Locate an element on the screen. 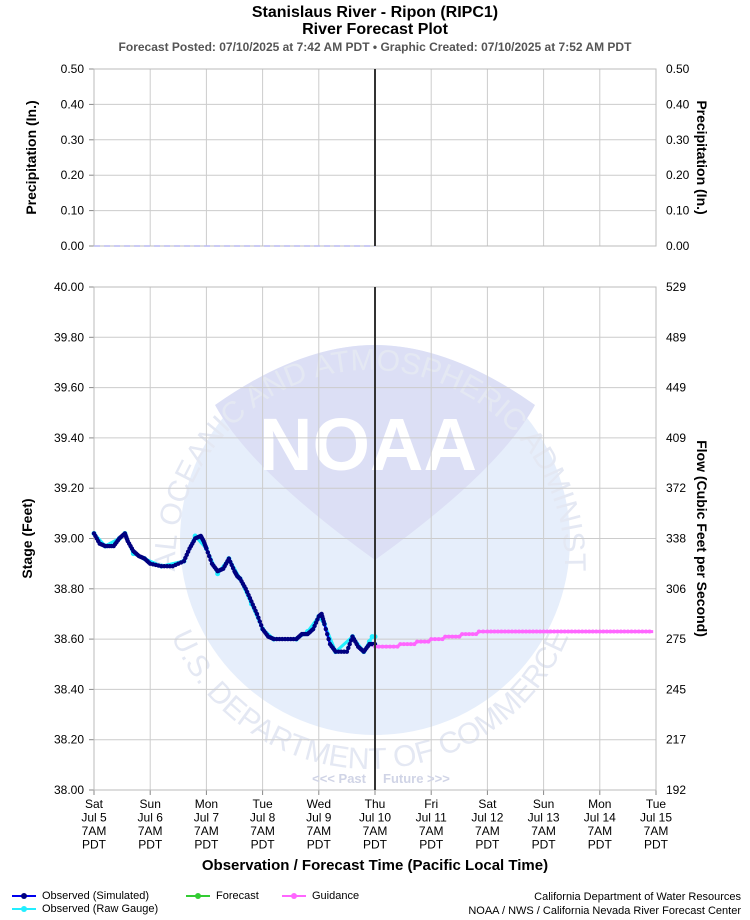  stage-xtick-label: Jul 5 is located at coordinates (94, 818).